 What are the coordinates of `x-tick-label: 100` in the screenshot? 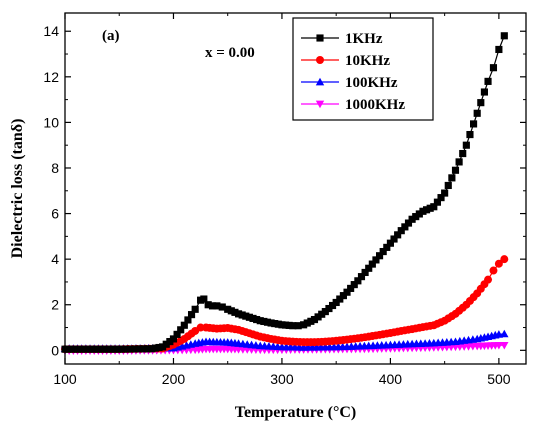 It's located at (65, 379).